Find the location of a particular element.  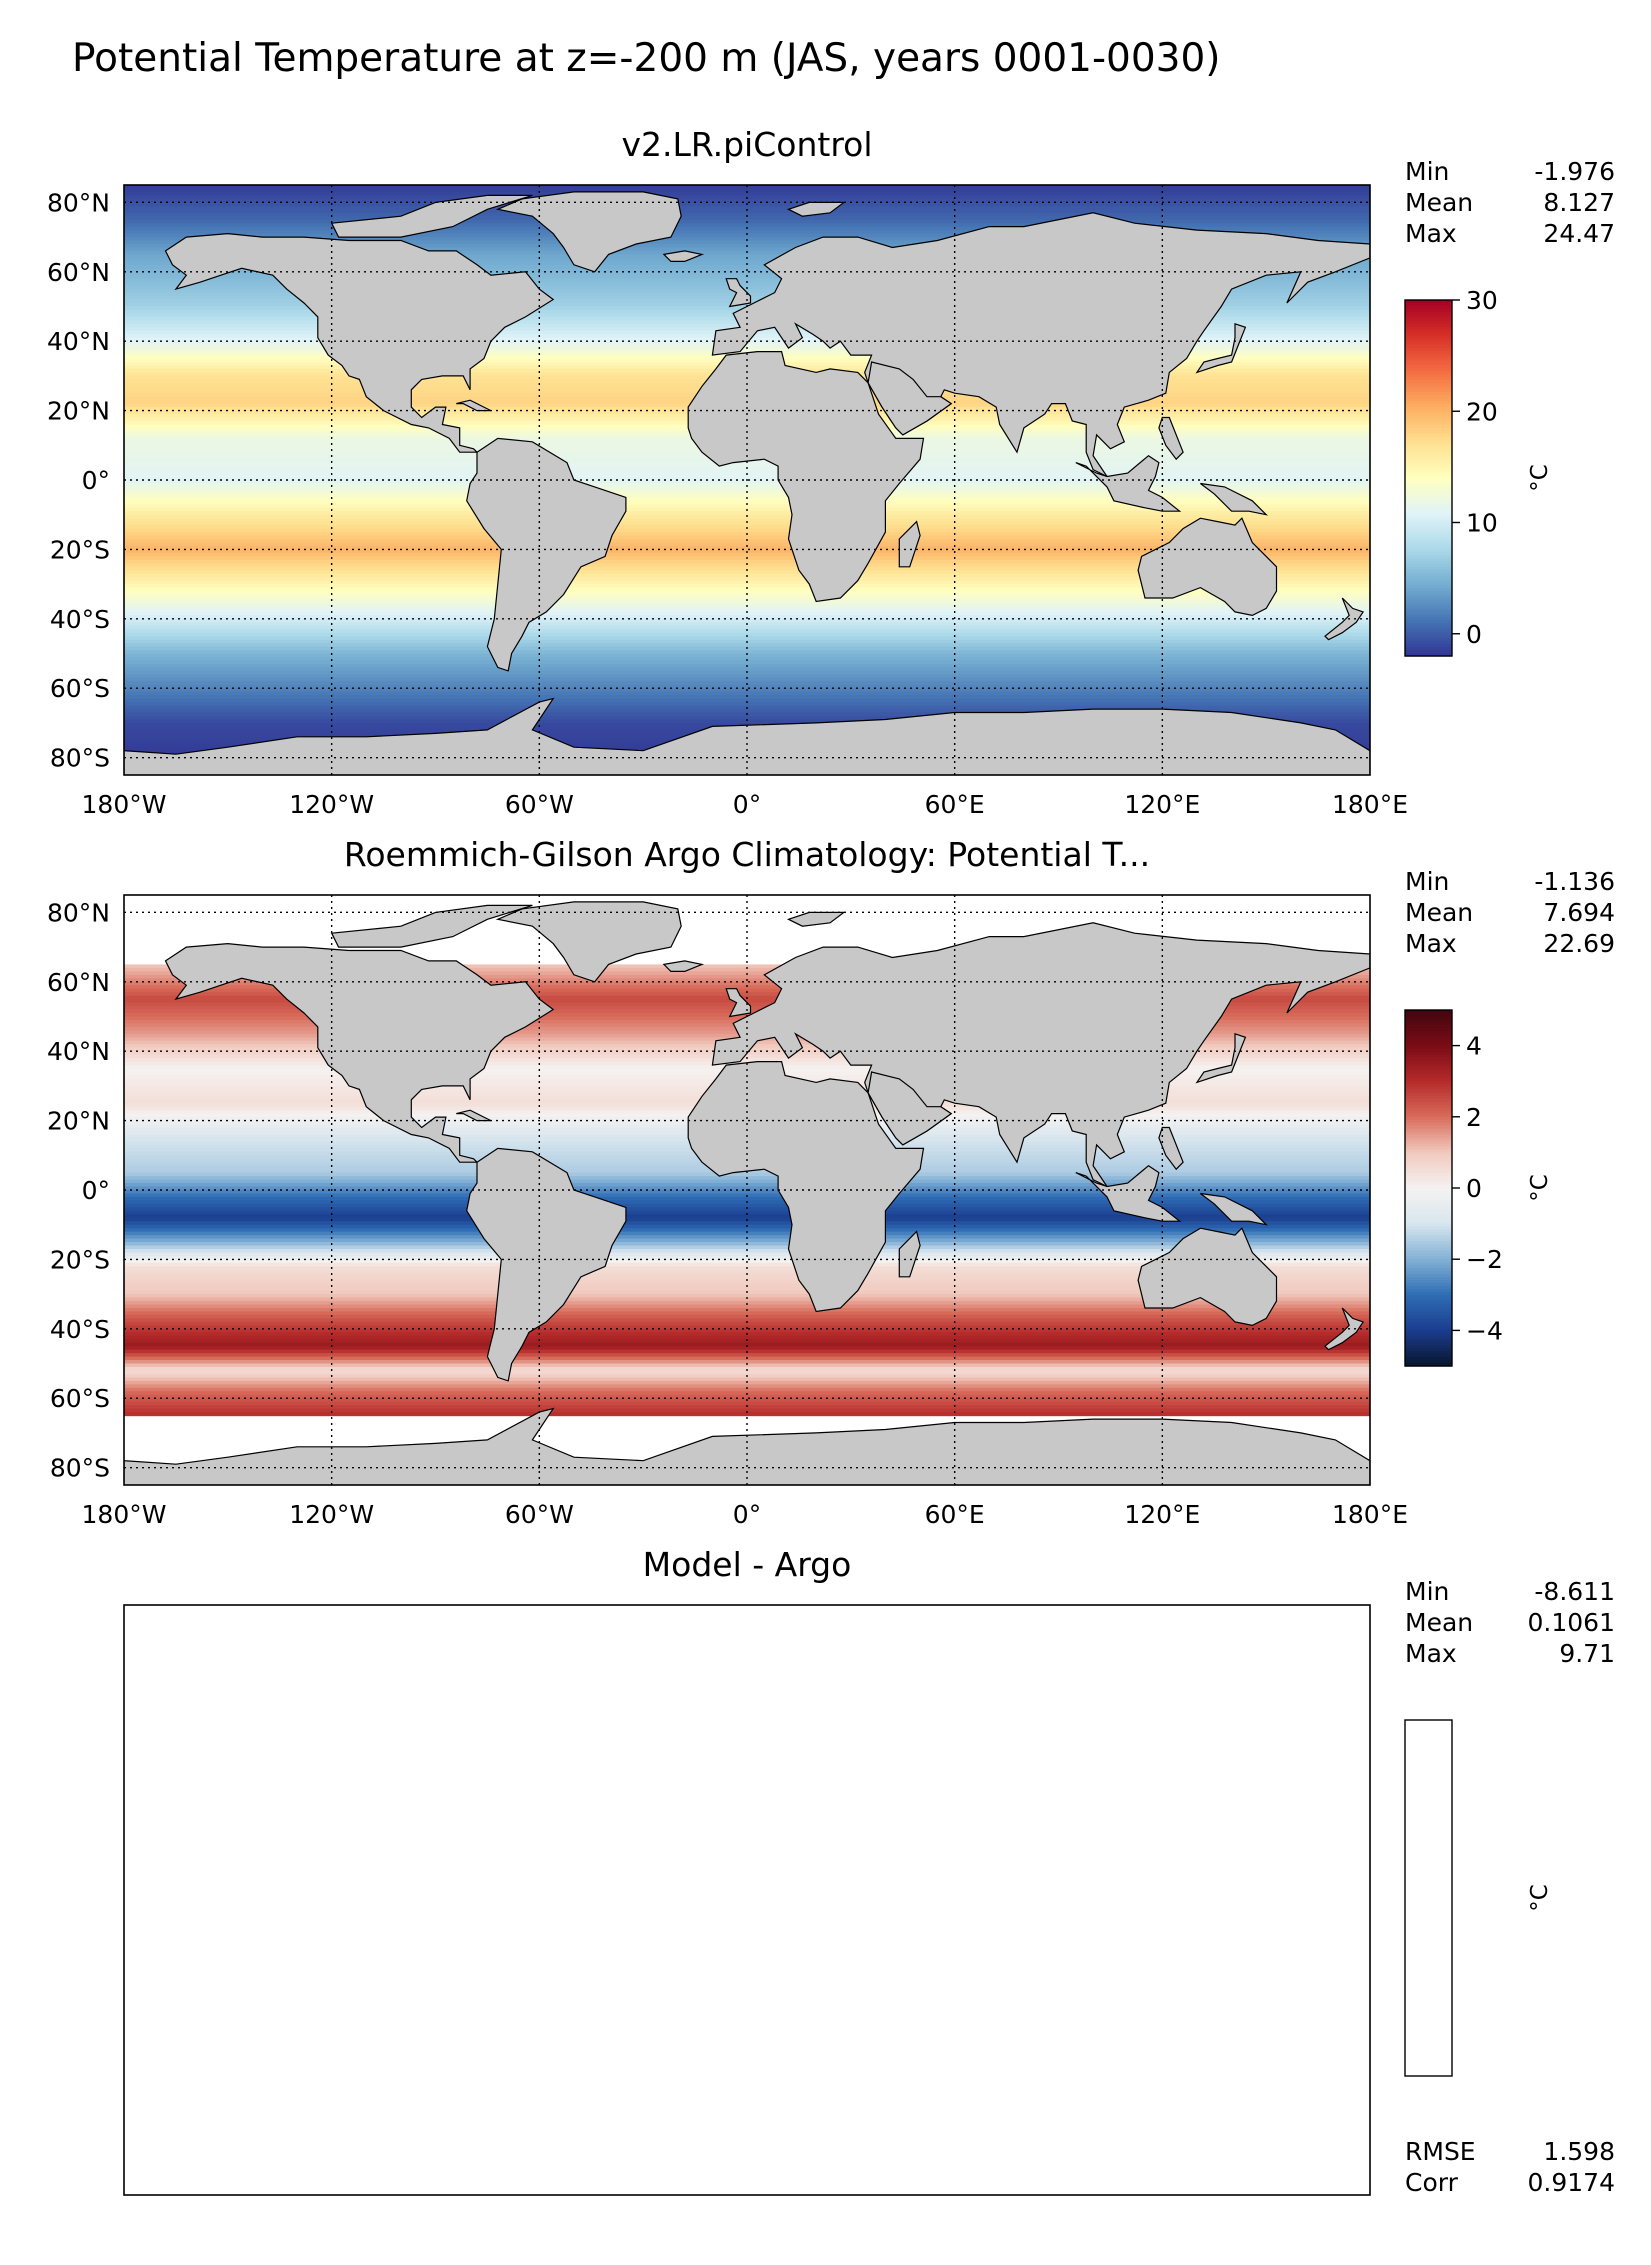

stat-min-label: Min is located at coordinates (1427, 1591).